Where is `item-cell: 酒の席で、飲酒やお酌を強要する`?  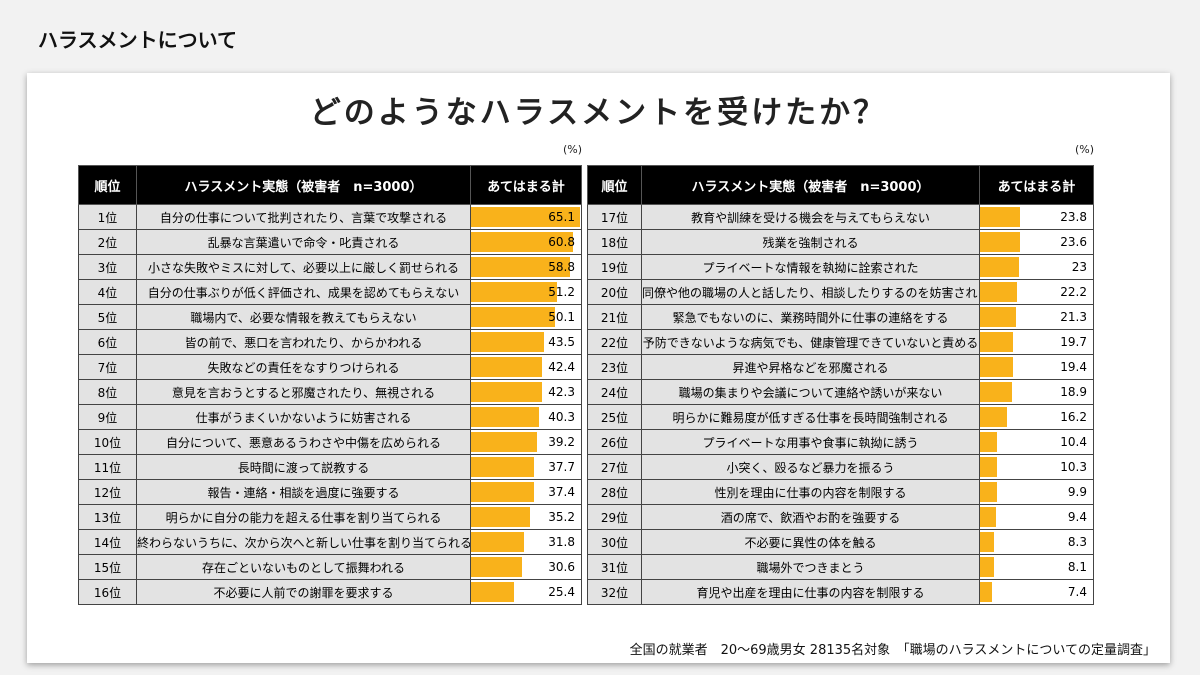
item-cell: 酒の席で、飲酒やお酌を強要する is located at coordinates (810, 517).